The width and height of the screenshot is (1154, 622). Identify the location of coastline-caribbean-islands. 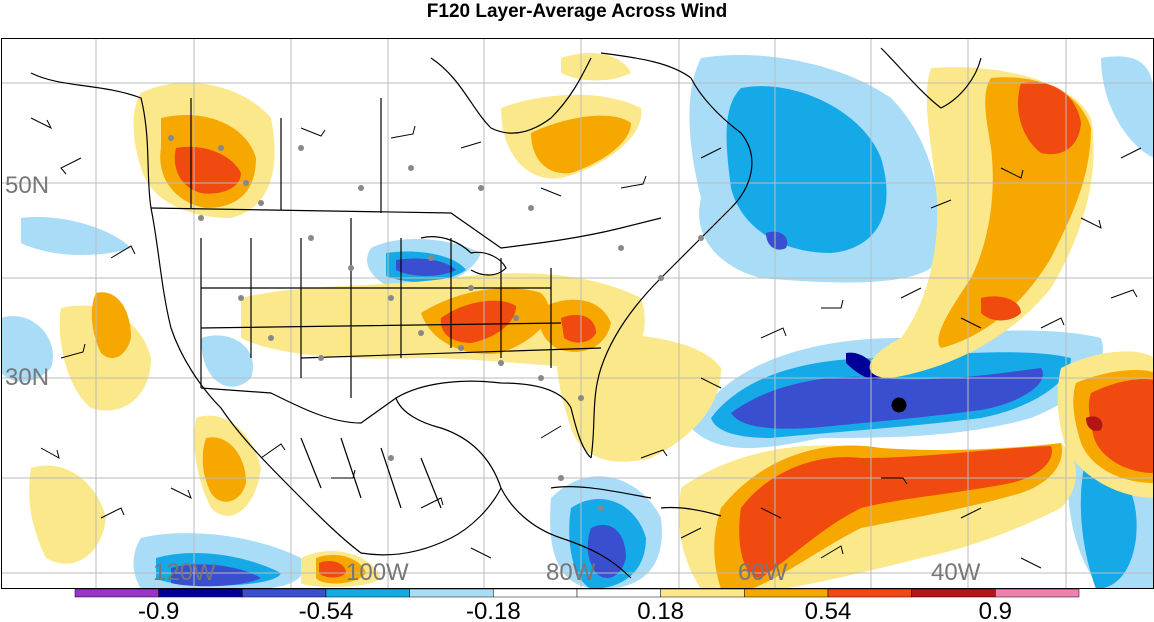
(636, 501).